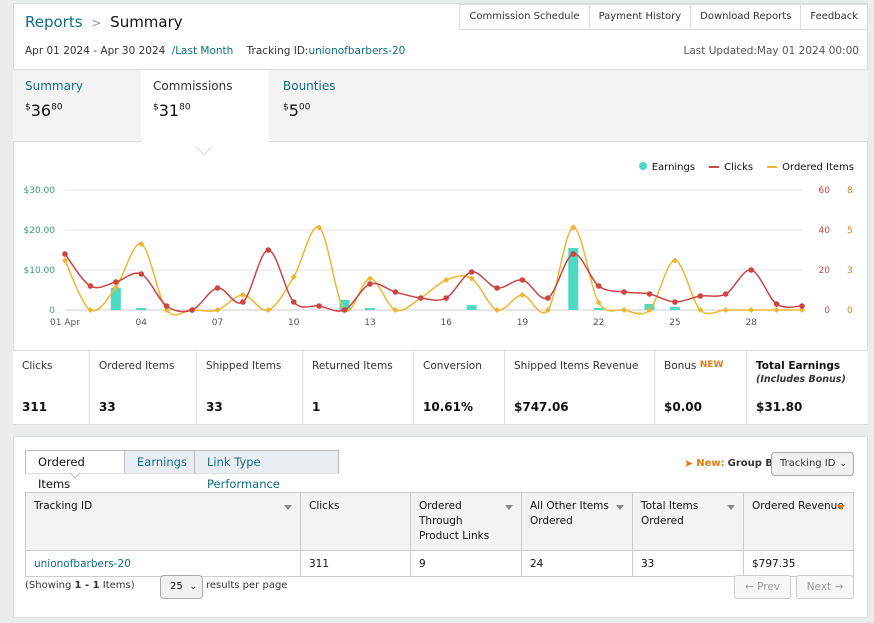 The width and height of the screenshot is (874, 623). Describe the element at coordinates (202, 51) in the screenshot. I see `last-month-link: /Last Month` at that location.